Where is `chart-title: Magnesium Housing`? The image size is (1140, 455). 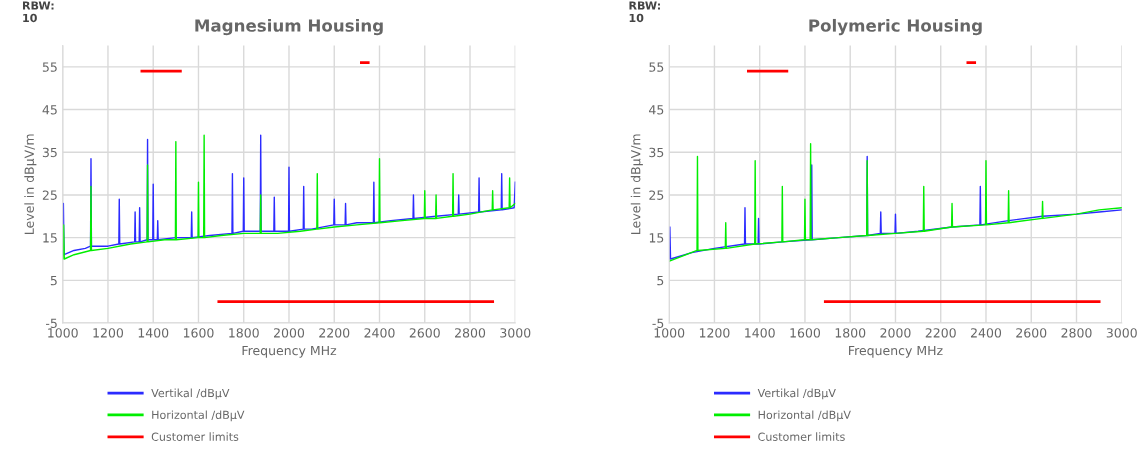
chart-title: Magnesium Housing is located at coordinates (289, 27).